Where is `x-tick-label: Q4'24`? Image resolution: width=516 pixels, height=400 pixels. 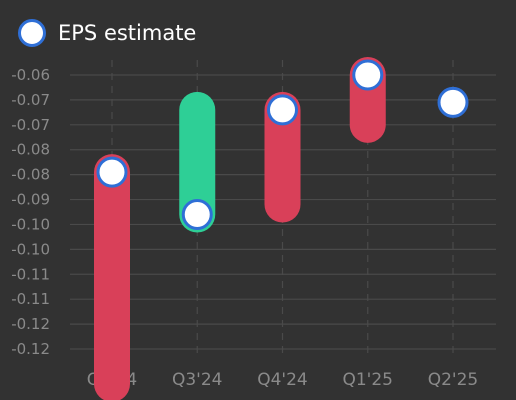
x-tick-label: Q4'24 is located at coordinates (282, 380).